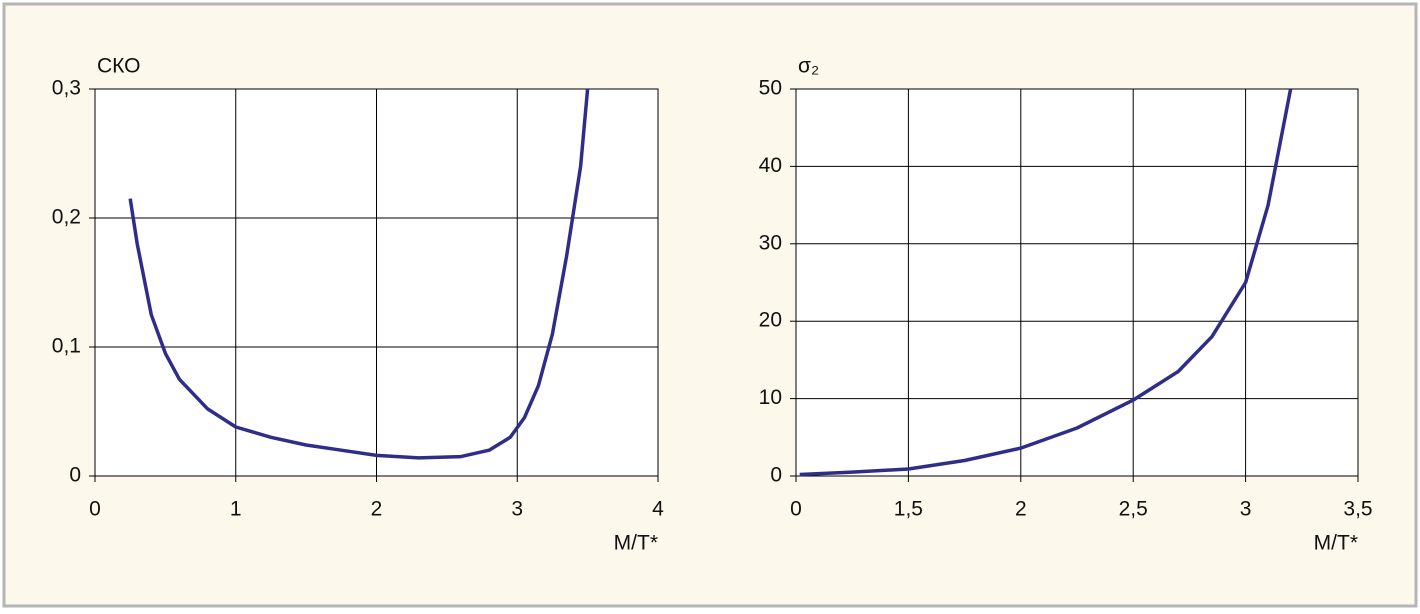  I want to click on y-tick-label: 20, so click(770, 320).